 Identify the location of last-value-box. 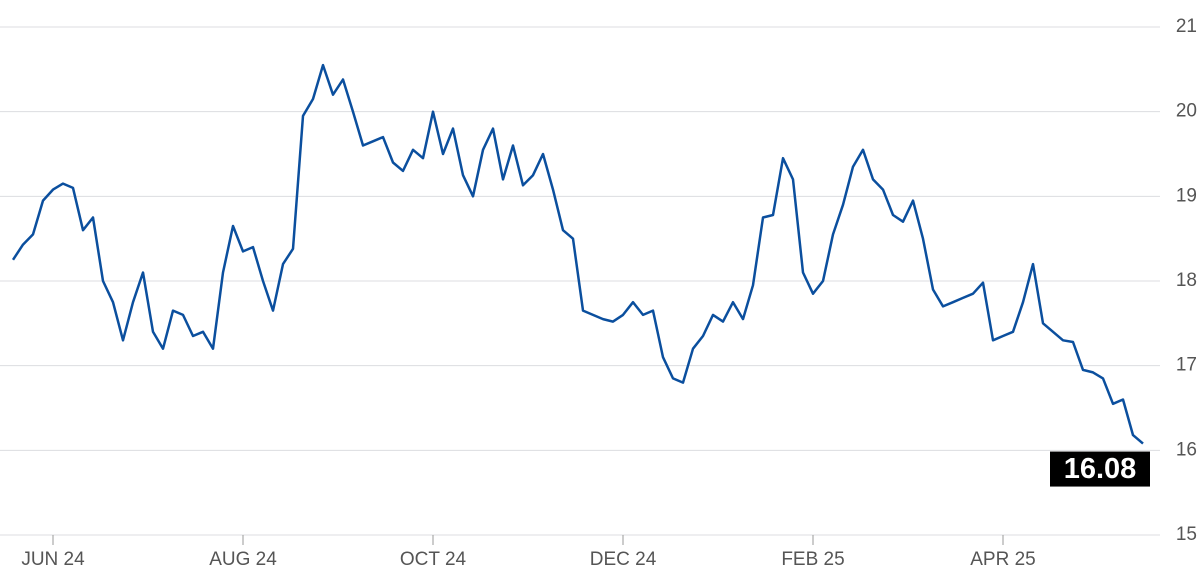
(1100, 469).